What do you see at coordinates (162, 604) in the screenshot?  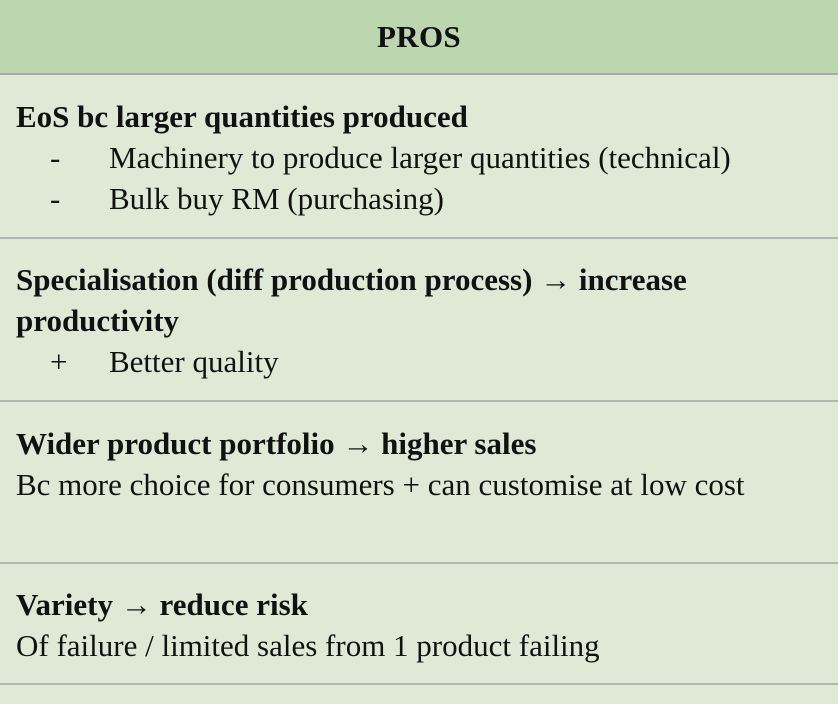 I see `row-title: Variety → reduce risk` at bounding box center [162, 604].